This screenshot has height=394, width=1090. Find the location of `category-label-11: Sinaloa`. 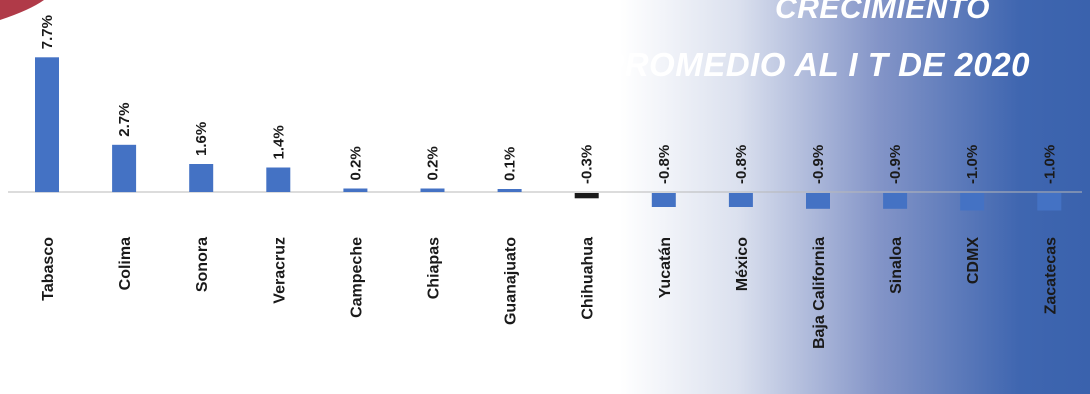

category-label-11: Sinaloa is located at coordinates (896, 265).